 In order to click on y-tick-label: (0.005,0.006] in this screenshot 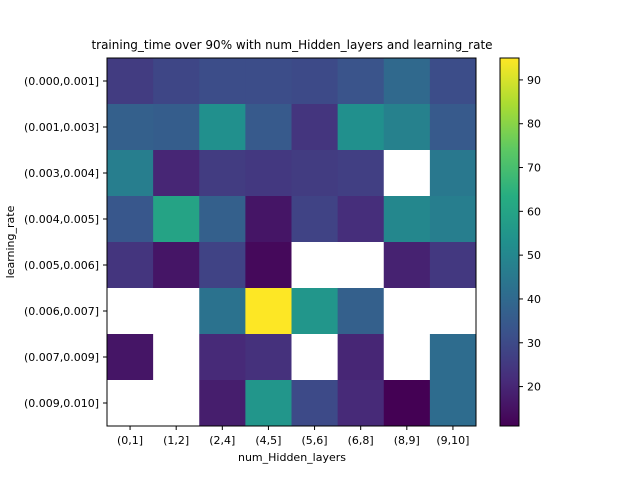, I will do `click(61, 265)`.